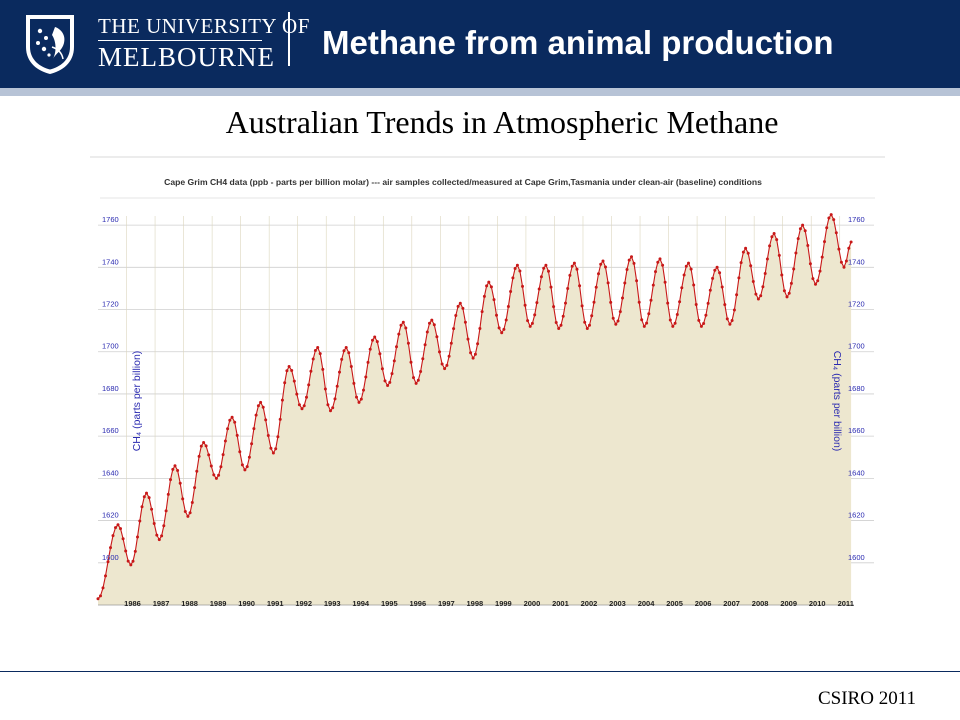 The height and width of the screenshot is (720, 960). Describe the element at coordinates (110, 515) in the screenshot. I see `y-tick-label-left: 1620` at that location.